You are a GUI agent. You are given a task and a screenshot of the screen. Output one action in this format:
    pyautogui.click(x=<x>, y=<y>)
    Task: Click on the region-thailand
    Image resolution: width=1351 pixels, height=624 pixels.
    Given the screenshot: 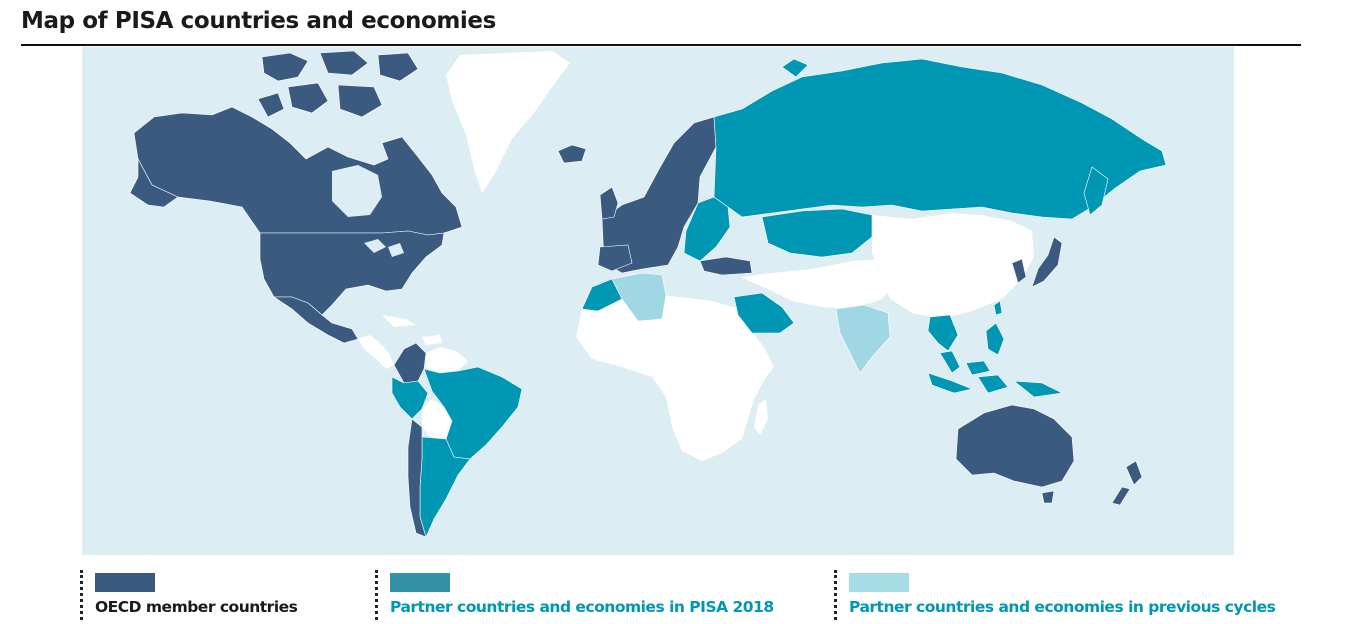 What is the action you would take?
    pyautogui.click(x=943, y=333)
    